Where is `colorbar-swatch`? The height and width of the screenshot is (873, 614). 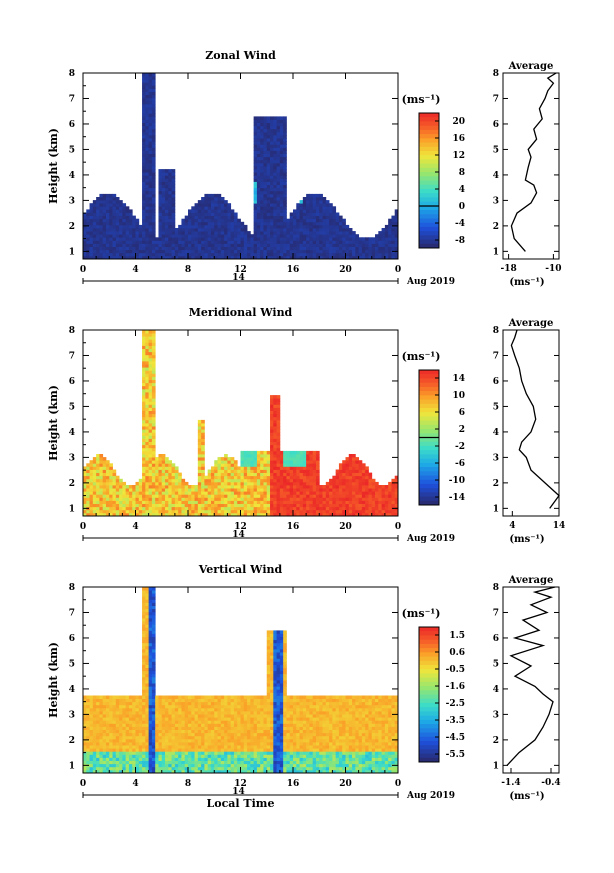 colorbar-swatch is located at coordinates (429, 225).